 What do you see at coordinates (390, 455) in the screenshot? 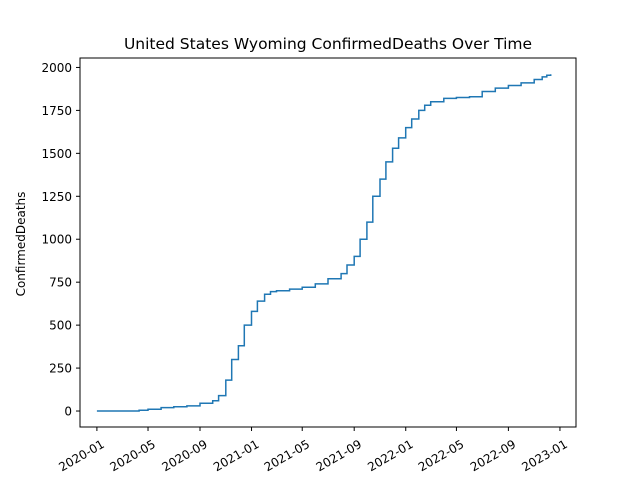
I see `x-tick-label: 2022-01` at bounding box center [390, 455].